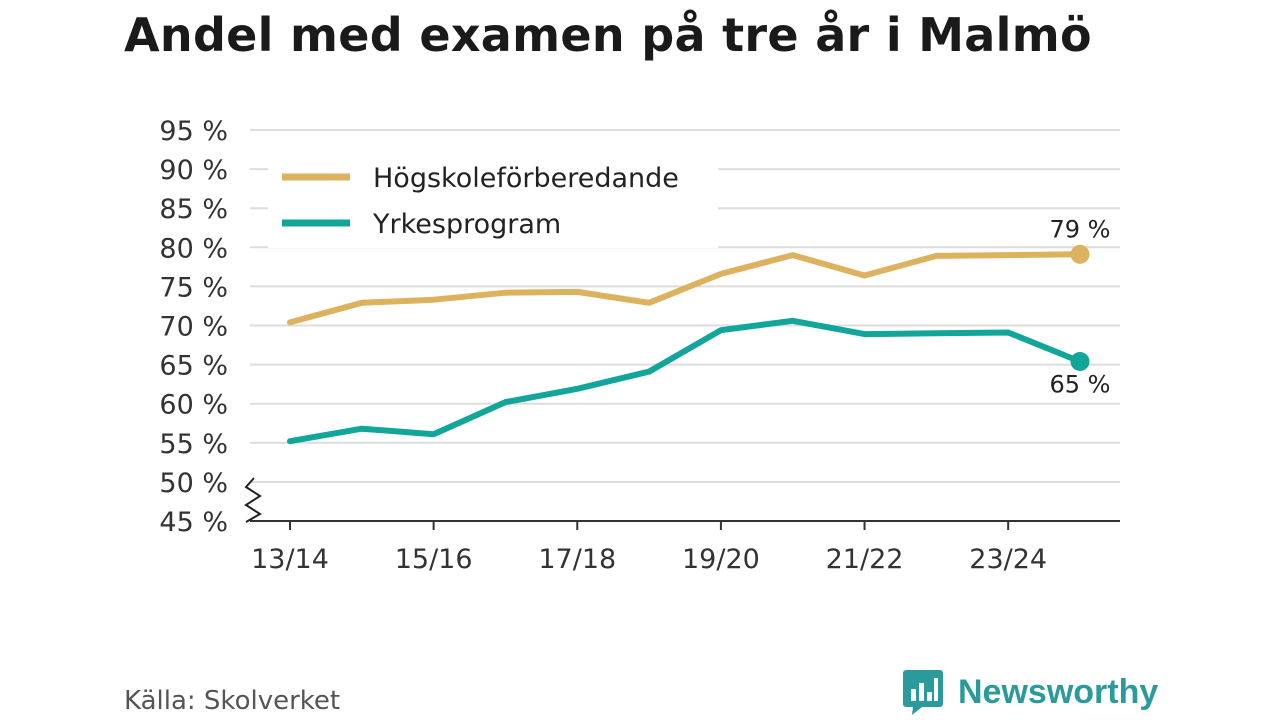 This screenshot has height=720, width=1280. I want to click on brand-logo: Newsworthy, so click(1030, 692).